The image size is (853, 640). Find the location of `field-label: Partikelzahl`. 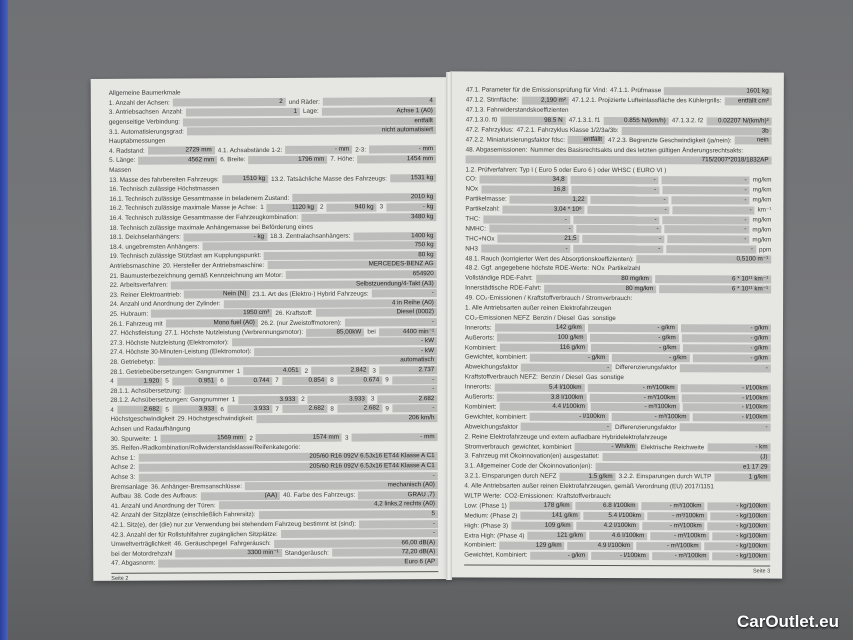

field-label: Partikelzahl is located at coordinates (624, 269).